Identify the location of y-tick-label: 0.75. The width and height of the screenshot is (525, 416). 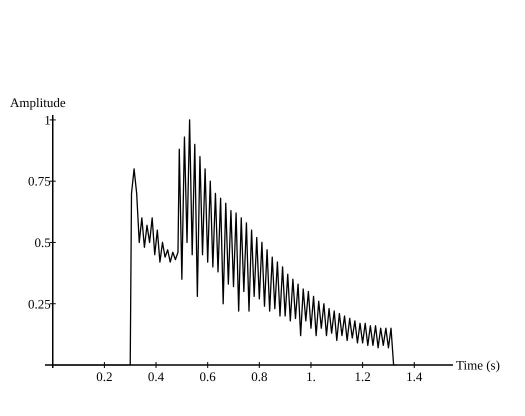
(39, 181).